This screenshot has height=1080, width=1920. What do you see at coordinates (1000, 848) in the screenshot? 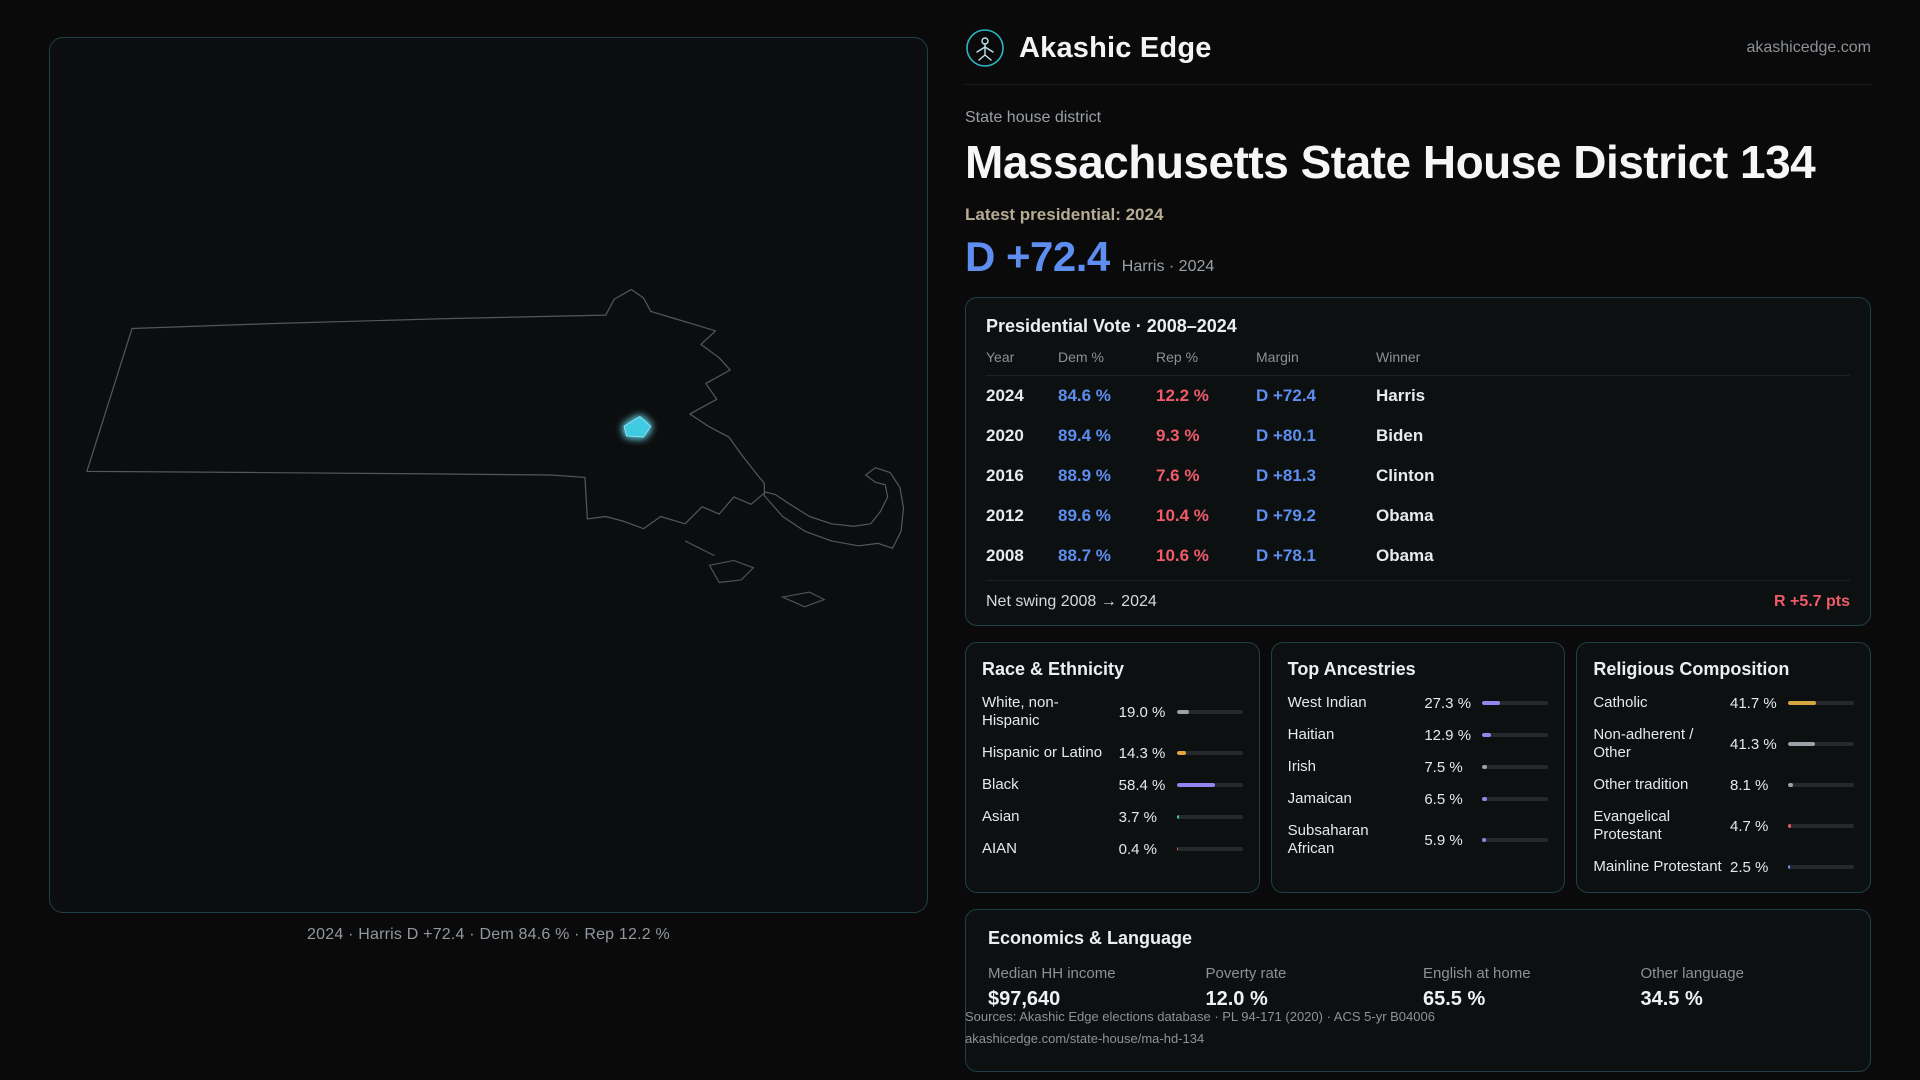
I see `item-label: AIAN` at bounding box center [1000, 848].